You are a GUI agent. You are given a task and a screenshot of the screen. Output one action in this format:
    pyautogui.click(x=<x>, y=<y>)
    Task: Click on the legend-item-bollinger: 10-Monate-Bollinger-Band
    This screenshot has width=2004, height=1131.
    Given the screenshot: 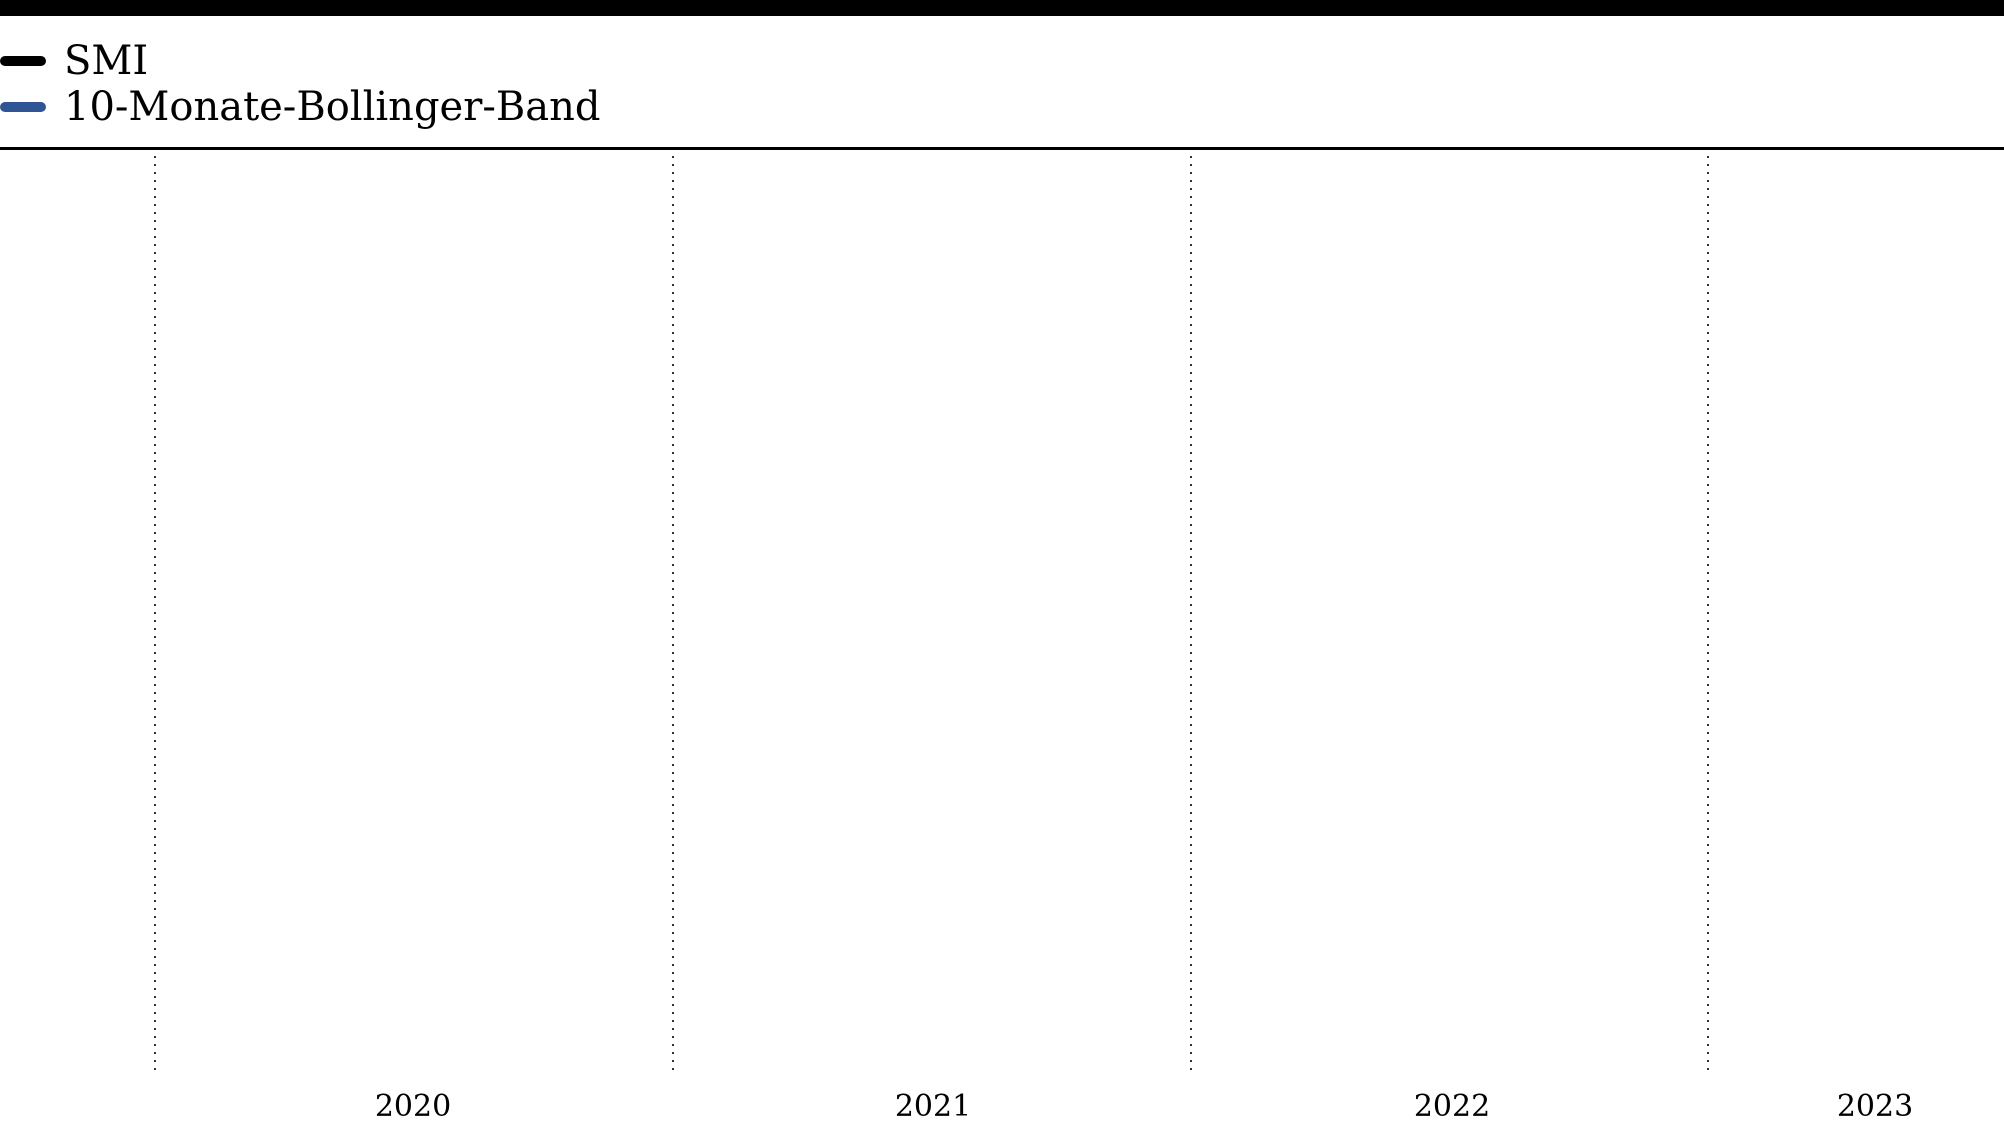 What is the action you would take?
    pyautogui.click(x=300, y=107)
    